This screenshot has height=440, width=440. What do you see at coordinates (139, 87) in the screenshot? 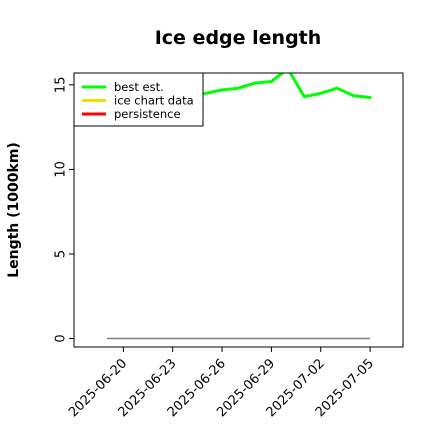
I see `legend-label-0: best est.` at bounding box center [139, 87].